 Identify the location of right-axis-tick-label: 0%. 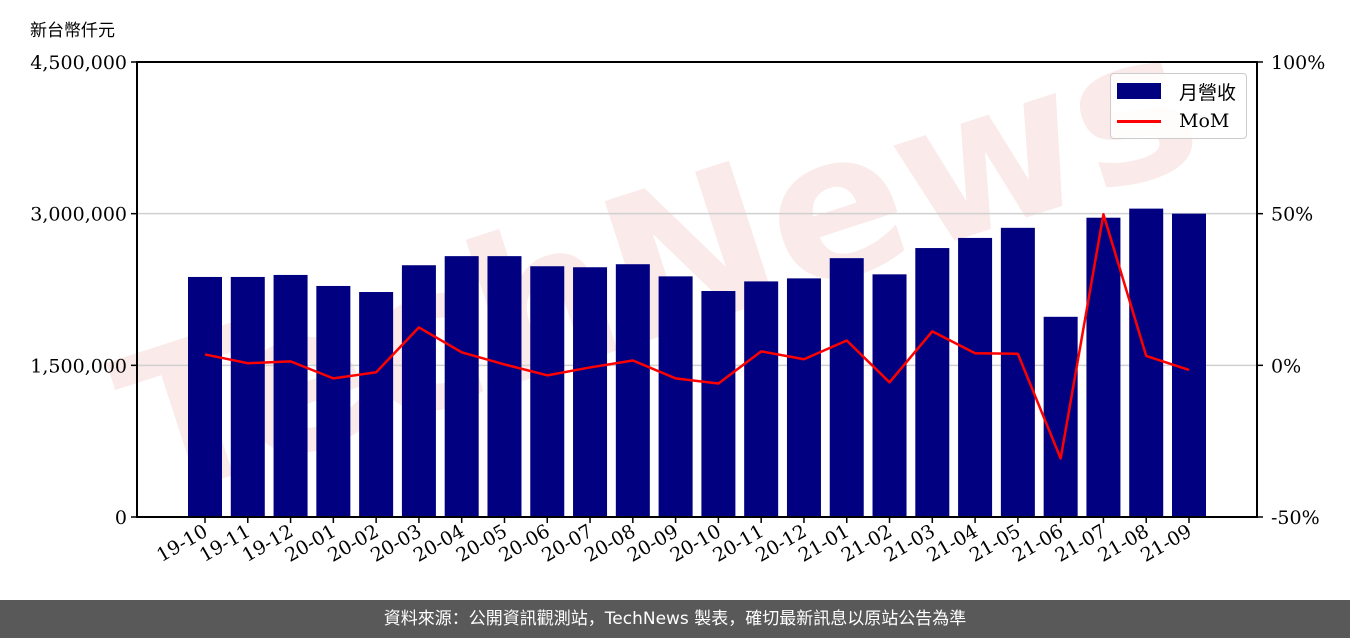
(1286, 366).